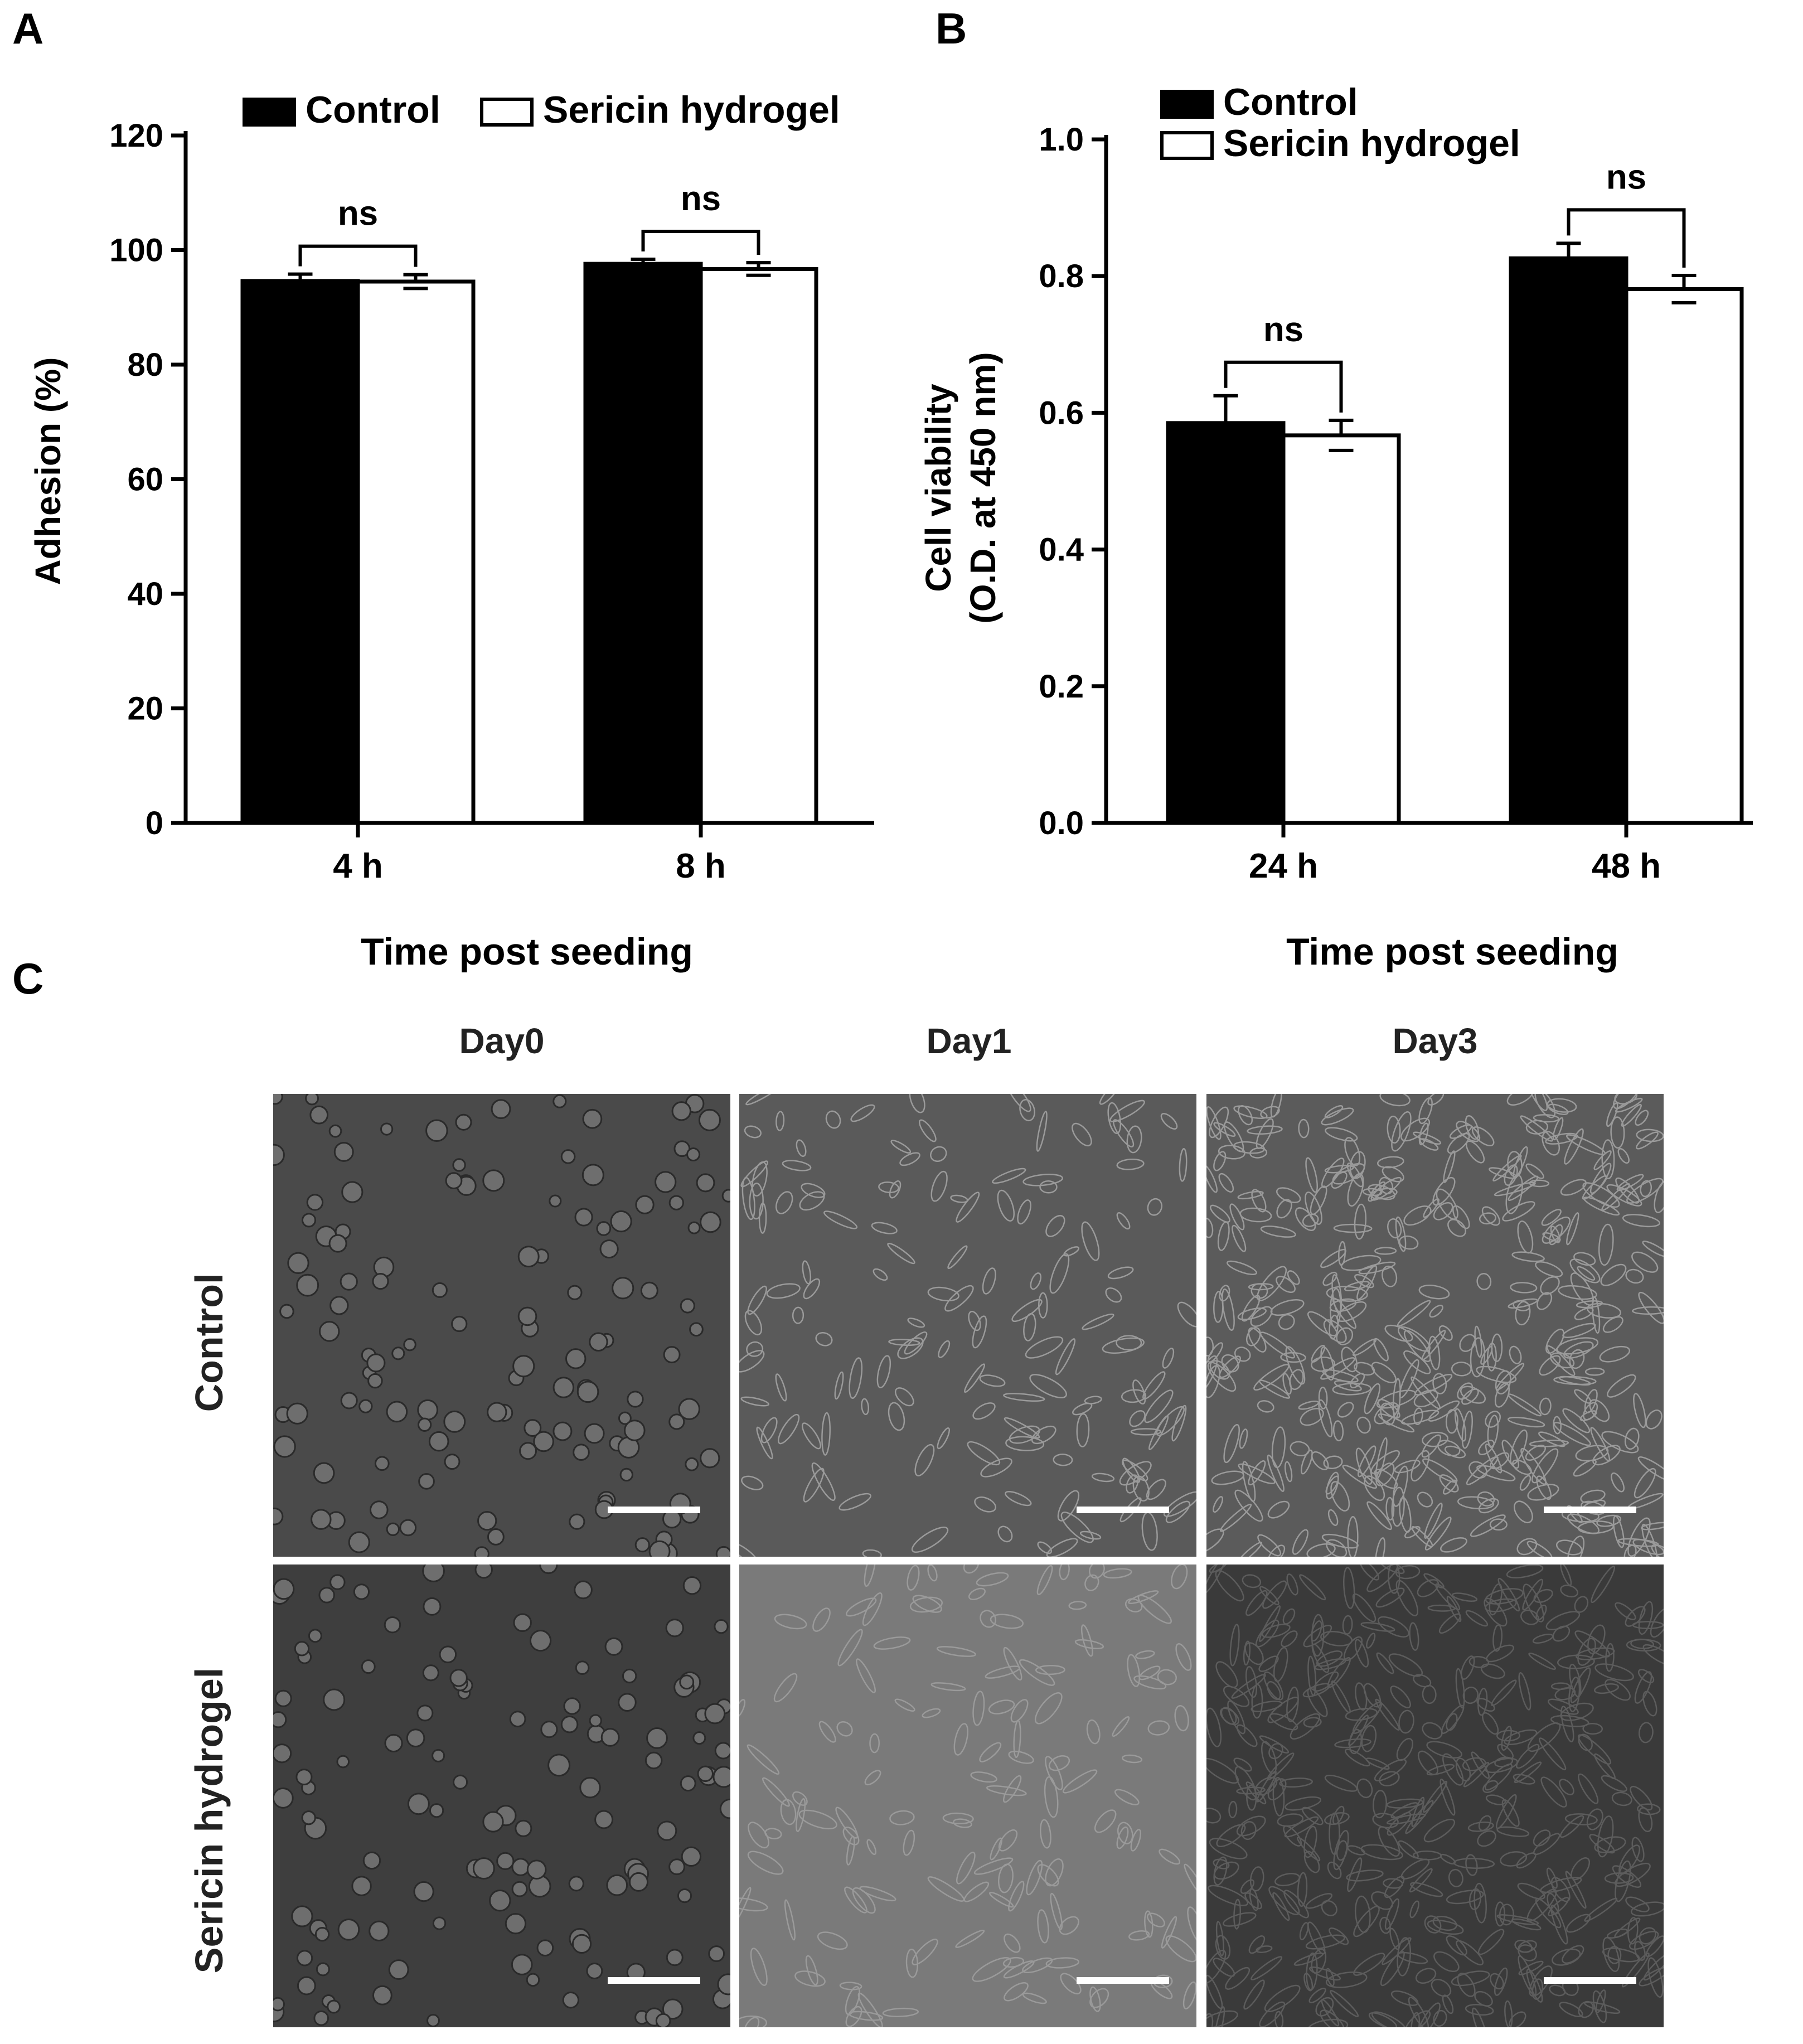  What do you see at coordinates (967, 1796) in the screenshot?
I see `micrograph-background` at bounding box center [967, 1796].